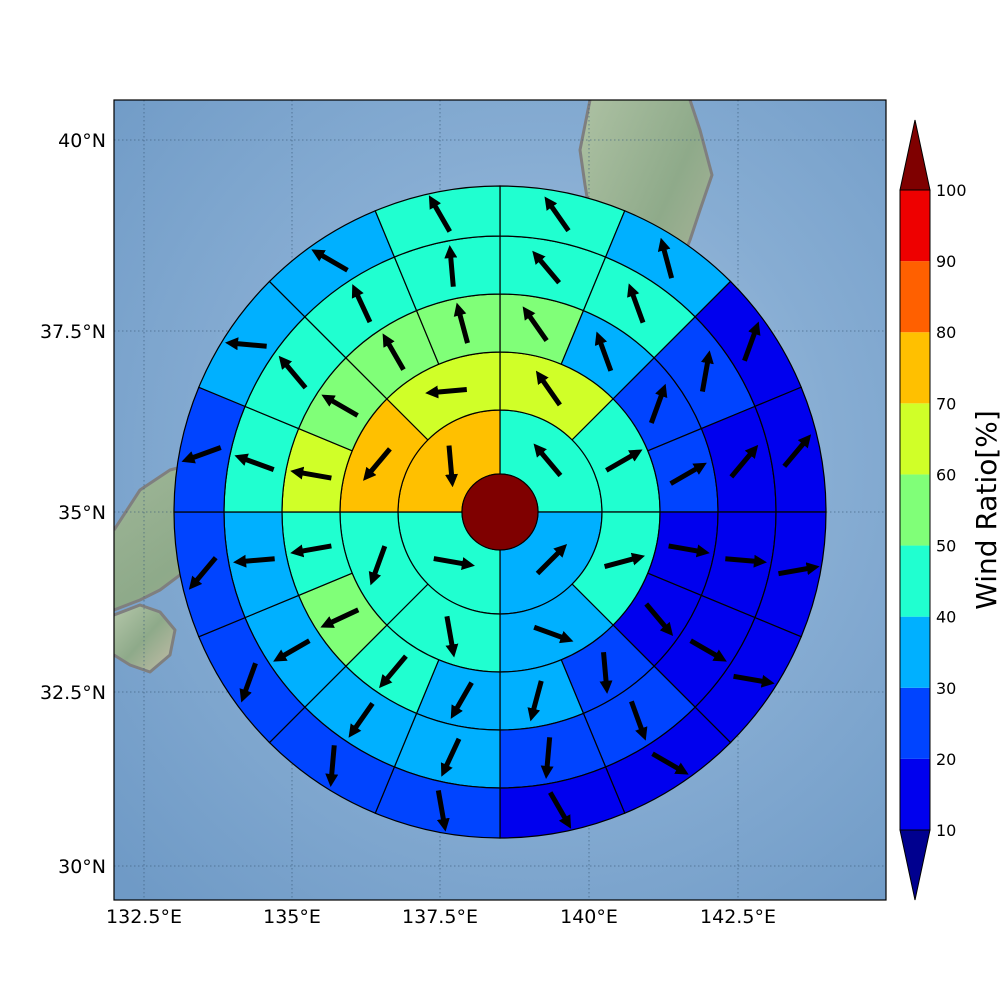 Image resolution: width=1000 pixels, height=1000 pixels. I want to click on lat-tick-label: 30°N, so click(82, 867).